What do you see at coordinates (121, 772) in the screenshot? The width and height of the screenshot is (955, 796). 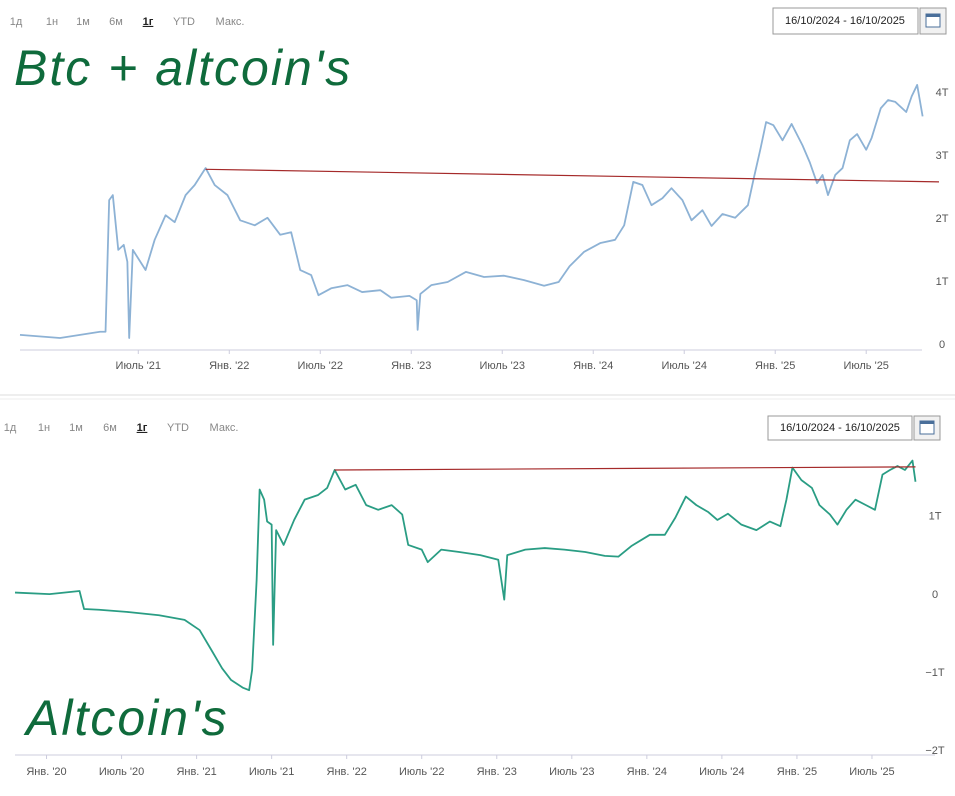 I see `x-tick-label: Июль '20` at bounding box center [121, 772].